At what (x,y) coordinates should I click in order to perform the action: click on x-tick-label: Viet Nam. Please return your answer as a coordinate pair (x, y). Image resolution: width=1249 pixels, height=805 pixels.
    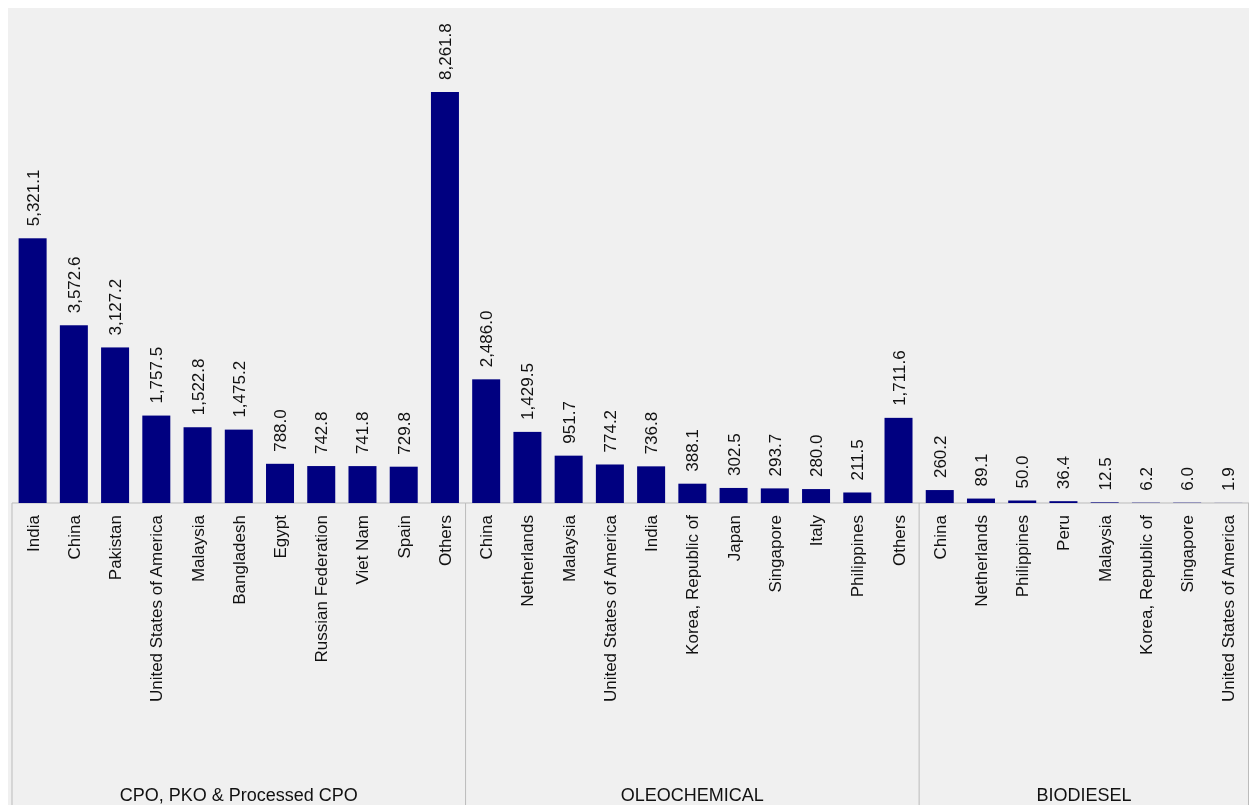
    Looking at the image, I should click on (363, 550).